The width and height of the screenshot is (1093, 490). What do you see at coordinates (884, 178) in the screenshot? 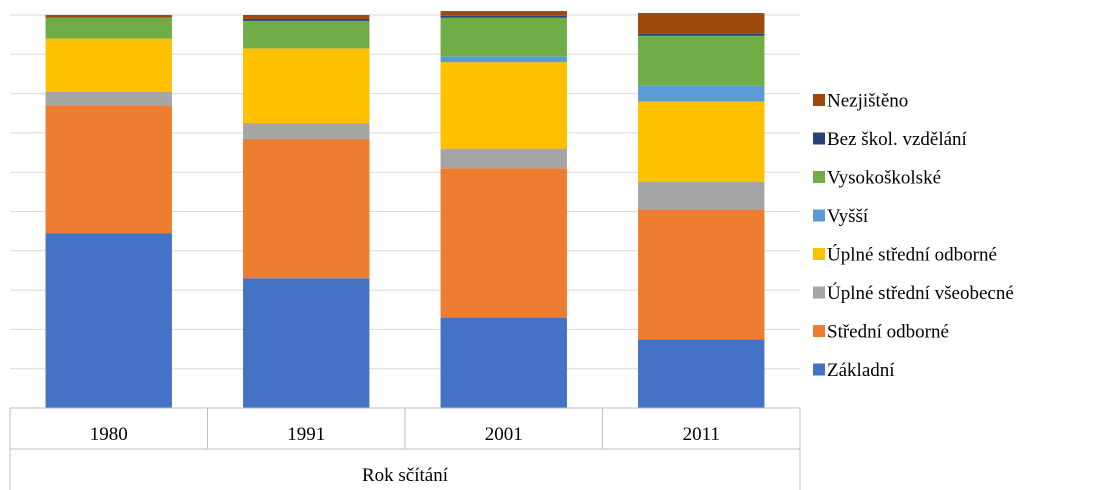
I see `legend-label: Vysokoškolské` at bounding box center [884, 178].